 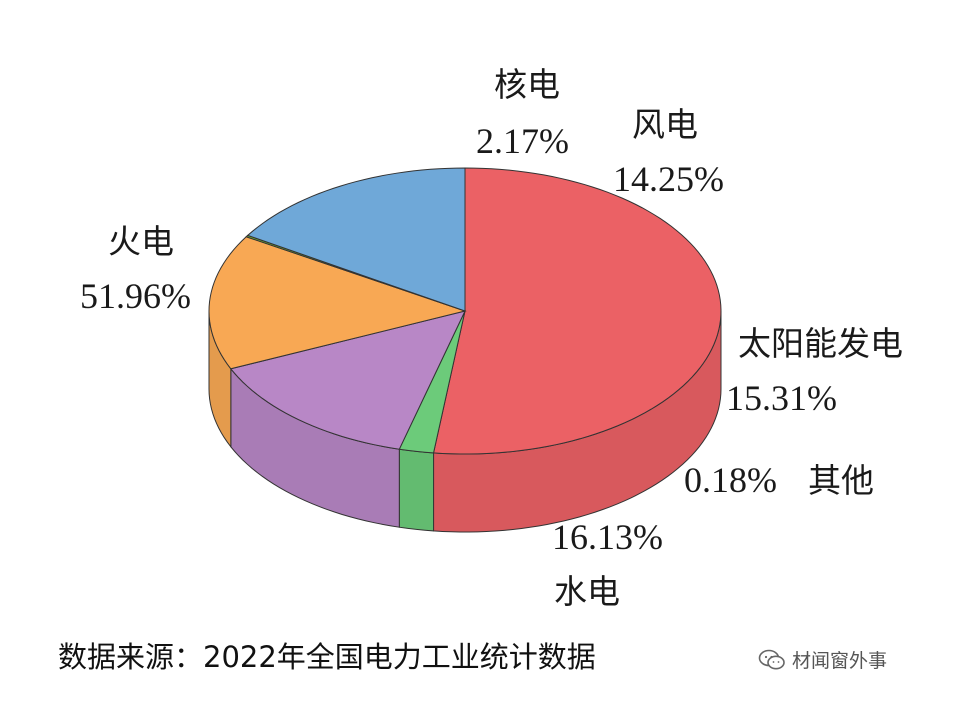 What do you see at coordinates (820, 343) in the screenshot?
I see `label-slice-3-name: 太阳能发电` at bounding box center [820, 343].